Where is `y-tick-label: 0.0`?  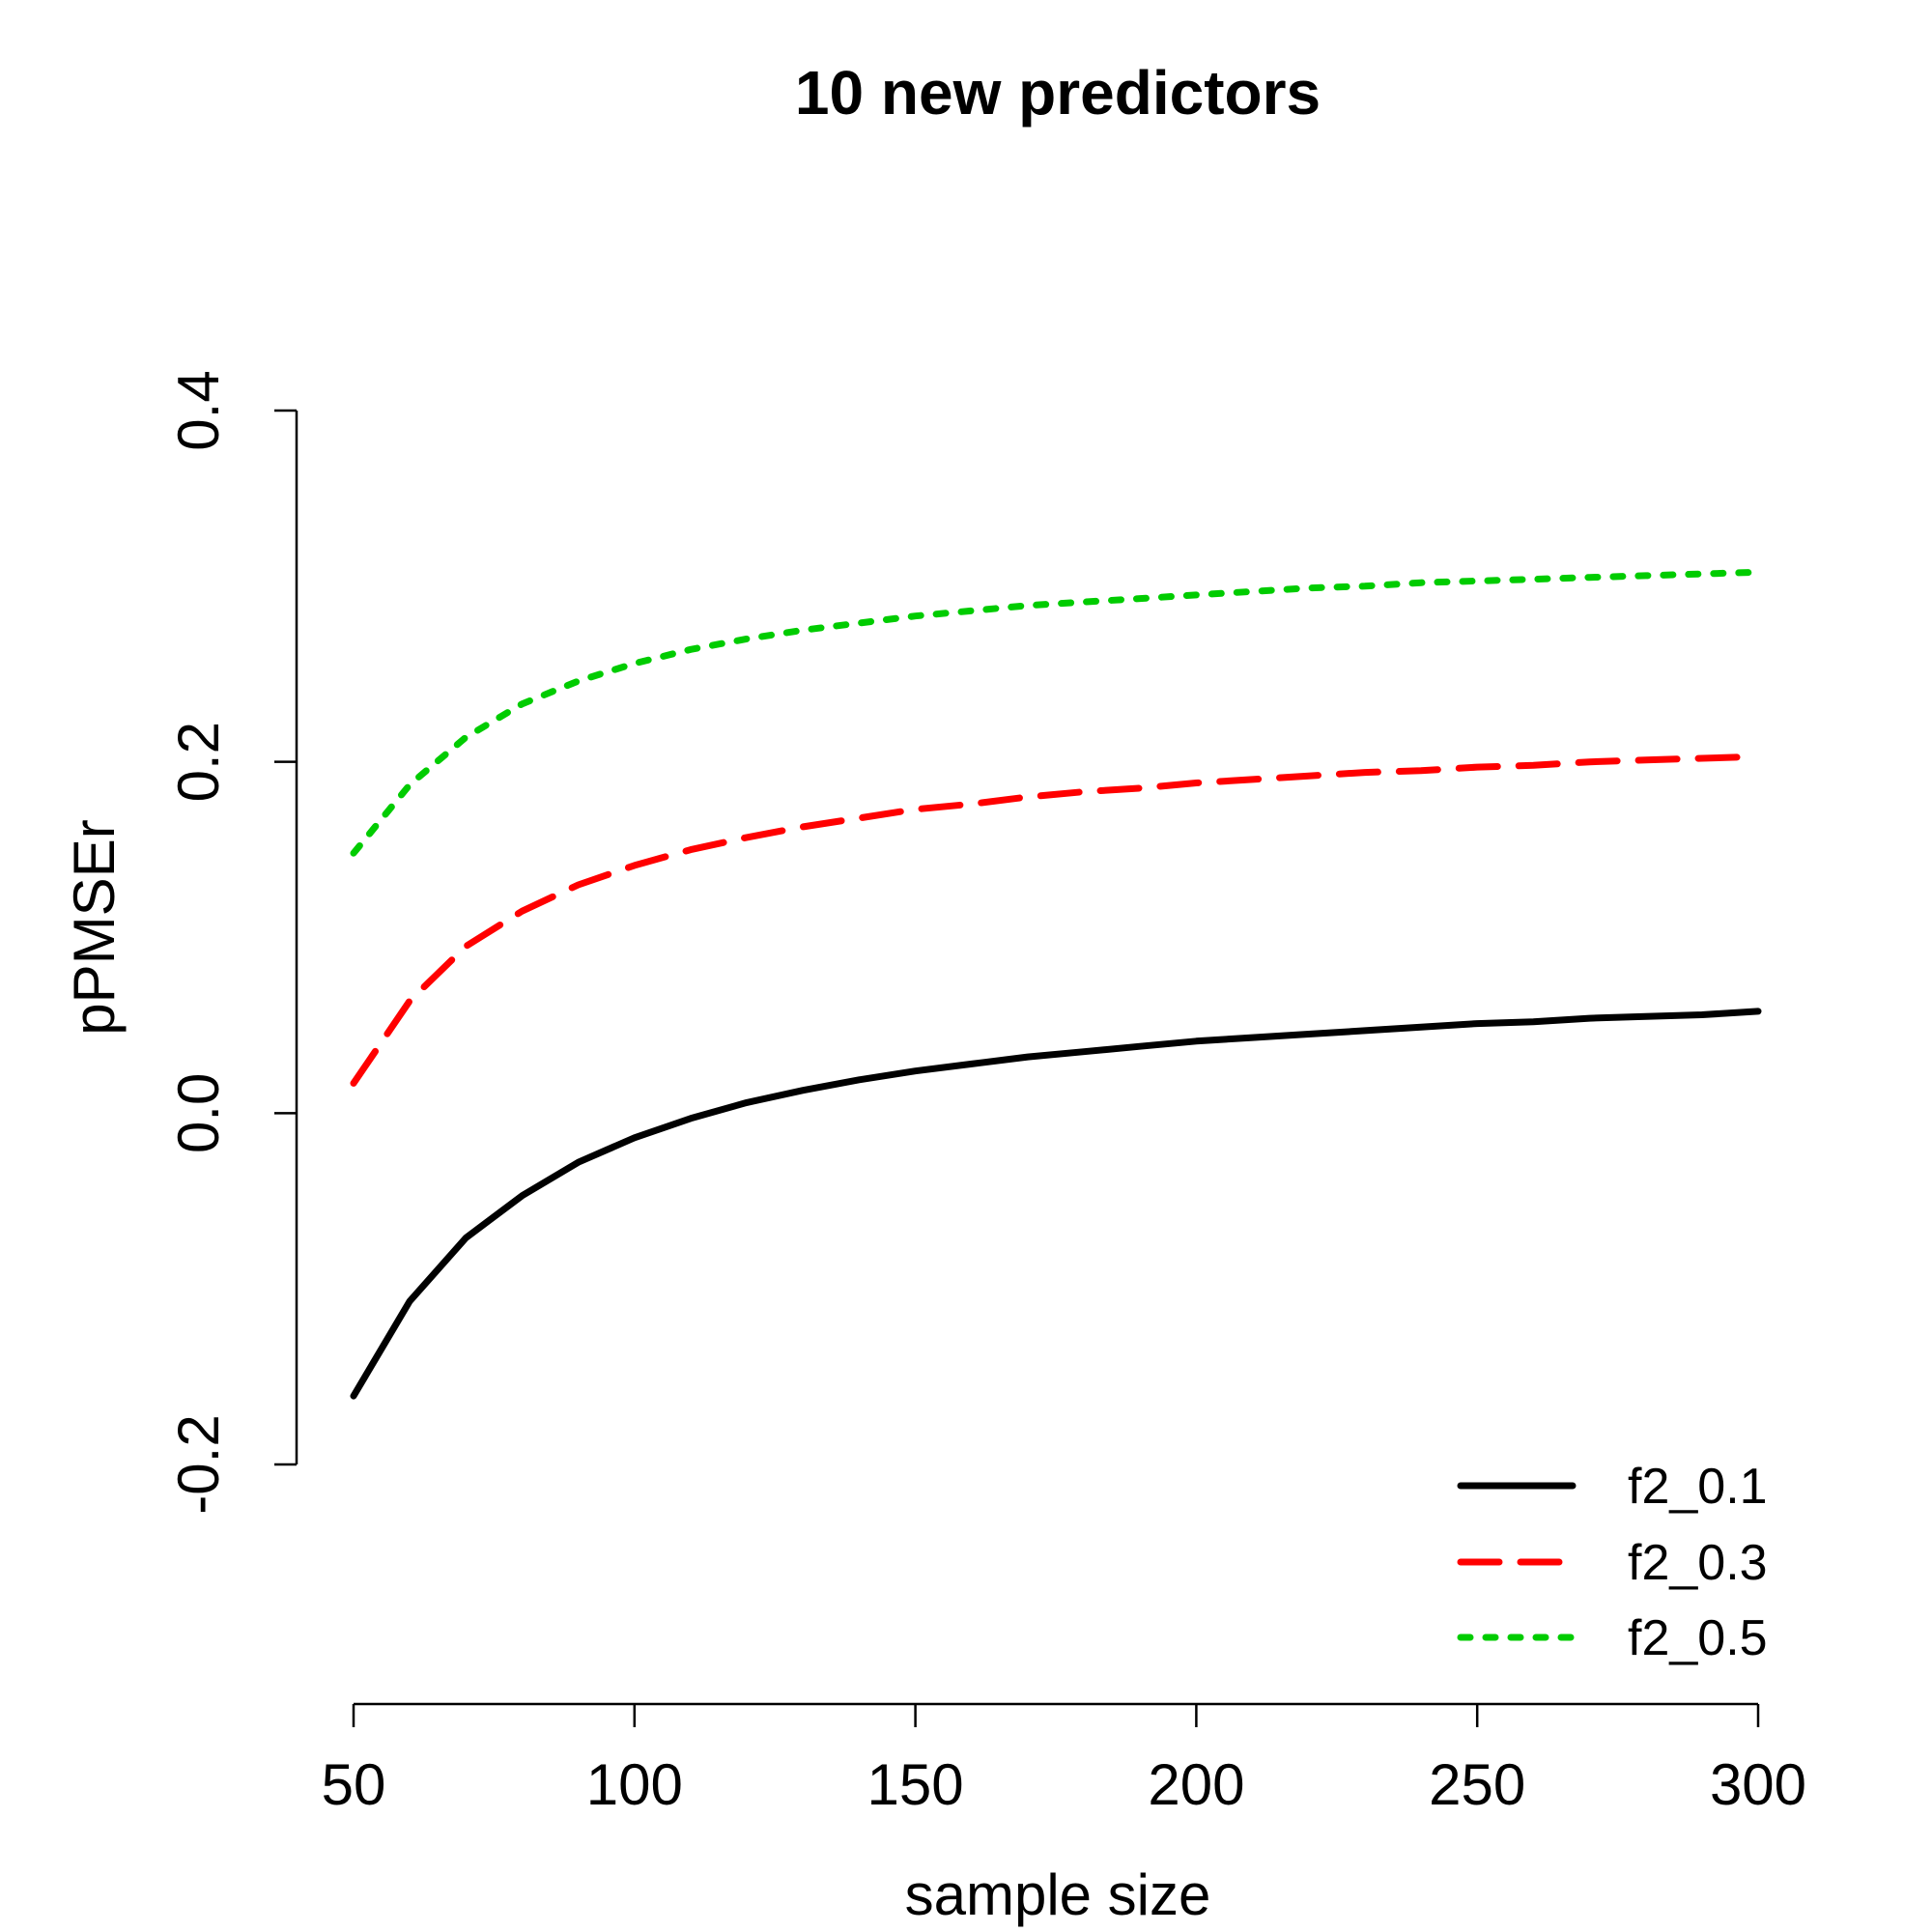
y-tick-label: 0.0 is located at coordinates (198, 1113).